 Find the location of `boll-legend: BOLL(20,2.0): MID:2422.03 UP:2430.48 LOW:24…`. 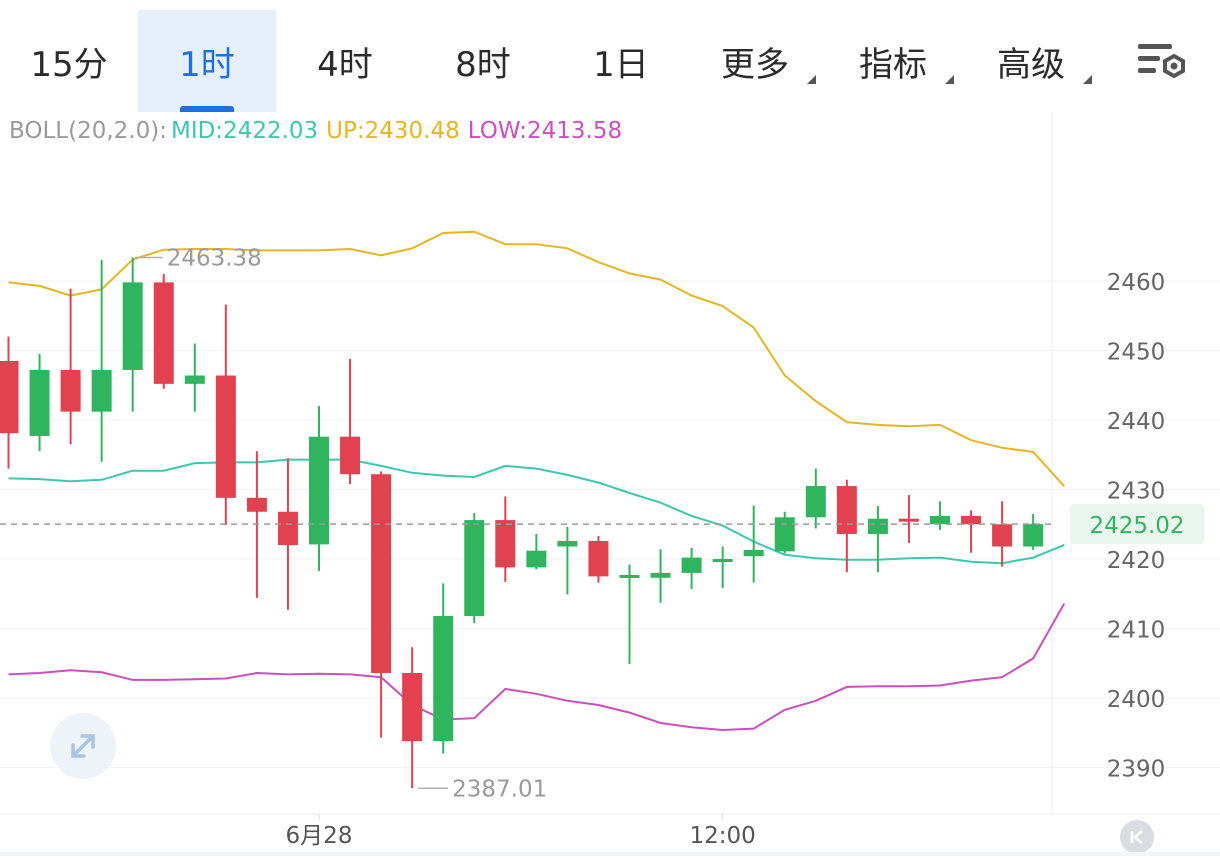

boll-legend: BOLL(20,2.0): MID:2422.03 UP:2430.48 LOW:24… is located at coordinates (319, 131).